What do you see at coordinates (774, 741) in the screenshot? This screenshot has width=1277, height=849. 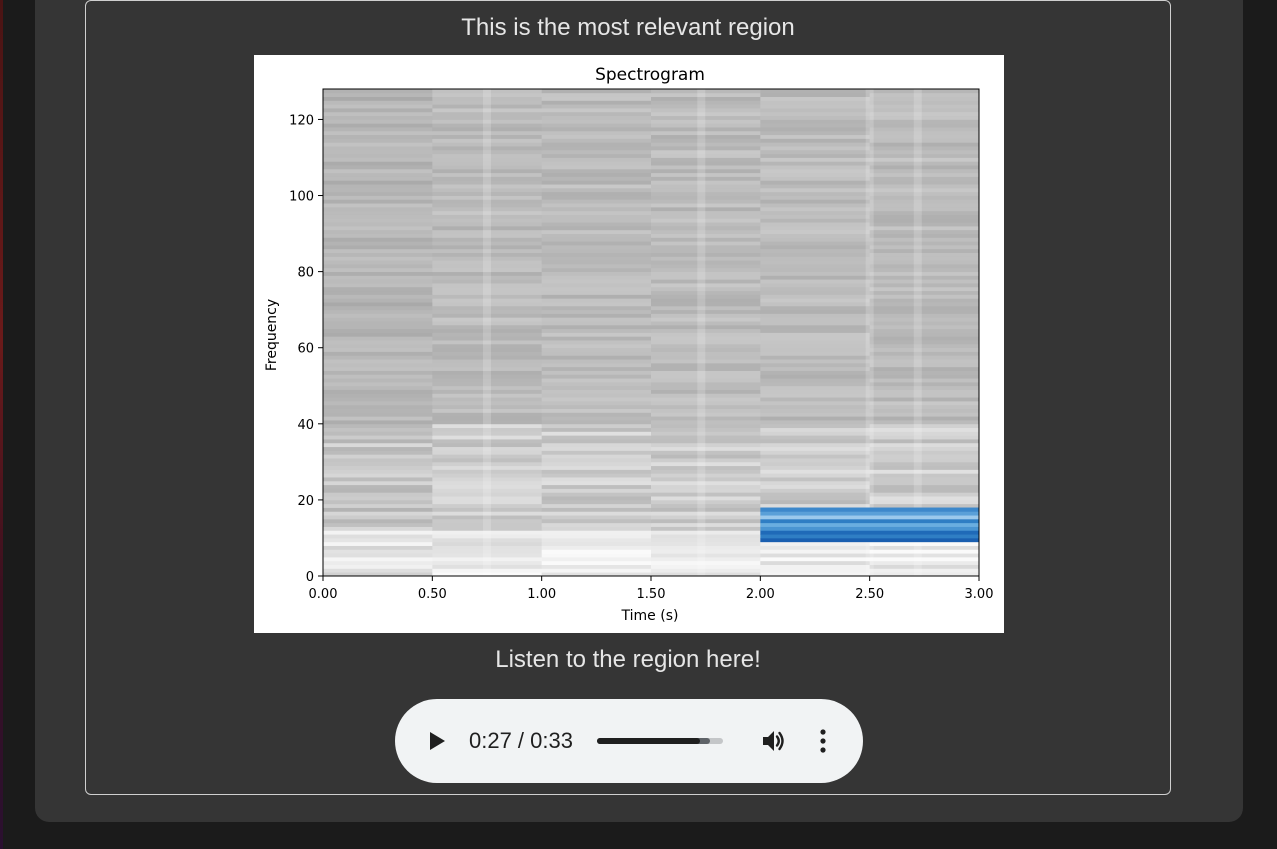 I see `volume-button` at bounding box center [774, 741].